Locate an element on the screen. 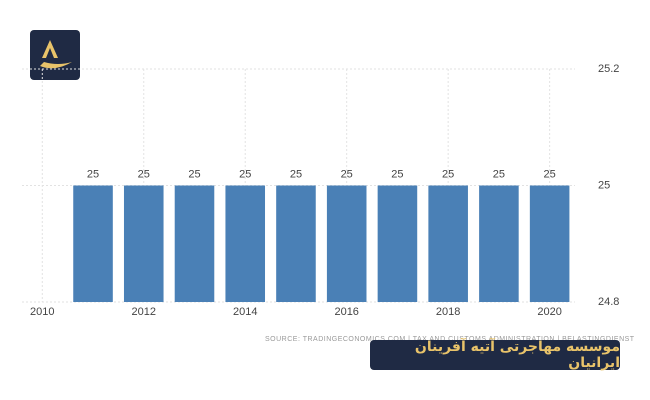  y-tick-label: 25.2 is located at coordinates (608, 69).